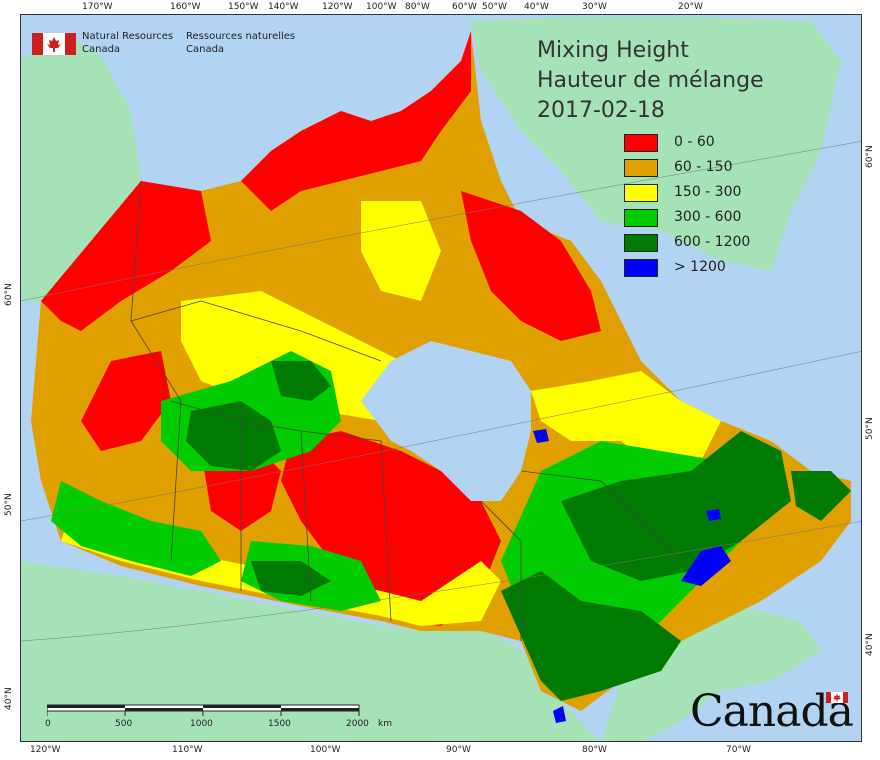 The image size is (880, 760). Describe the element at coordinates (9, 698) in the screenshot. I see `lat-label-left-40n: 40°N` at that location.